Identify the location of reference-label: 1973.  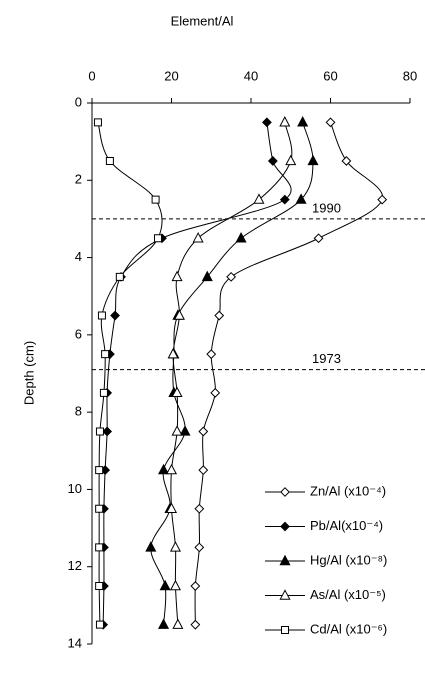
(326, 358).